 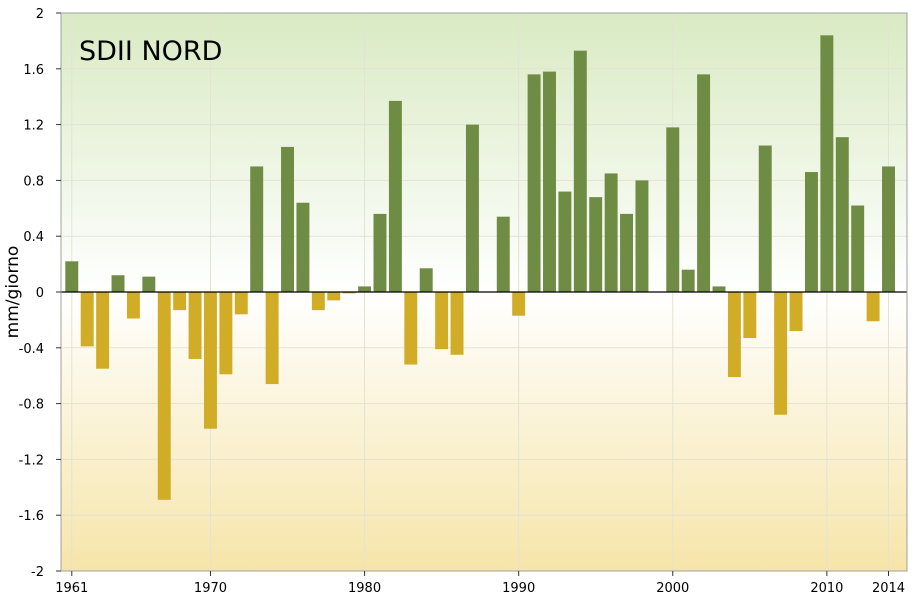 I want to click on y-tick-label: -2, so click(x=37, y=572).